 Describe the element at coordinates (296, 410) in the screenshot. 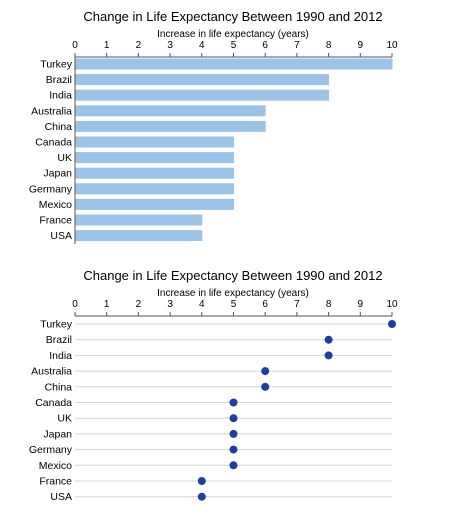

I see `dots` at that location.